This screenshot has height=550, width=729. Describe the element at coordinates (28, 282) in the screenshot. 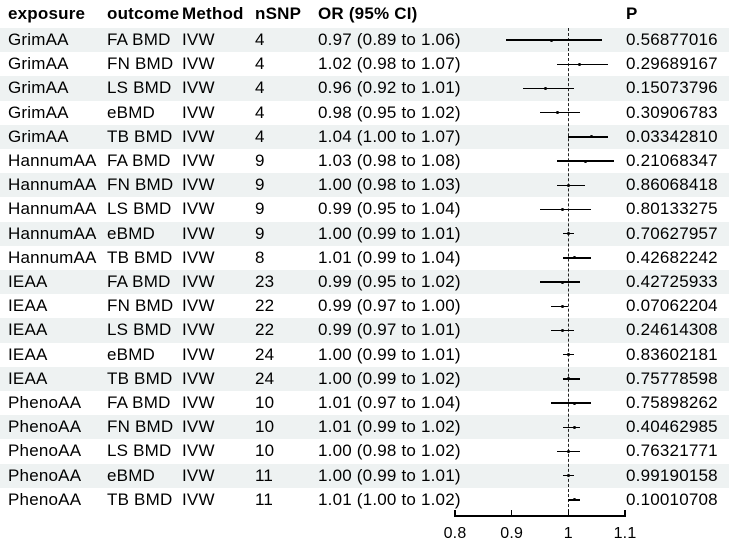

I see `cell-exposure: IEAA` at that location.